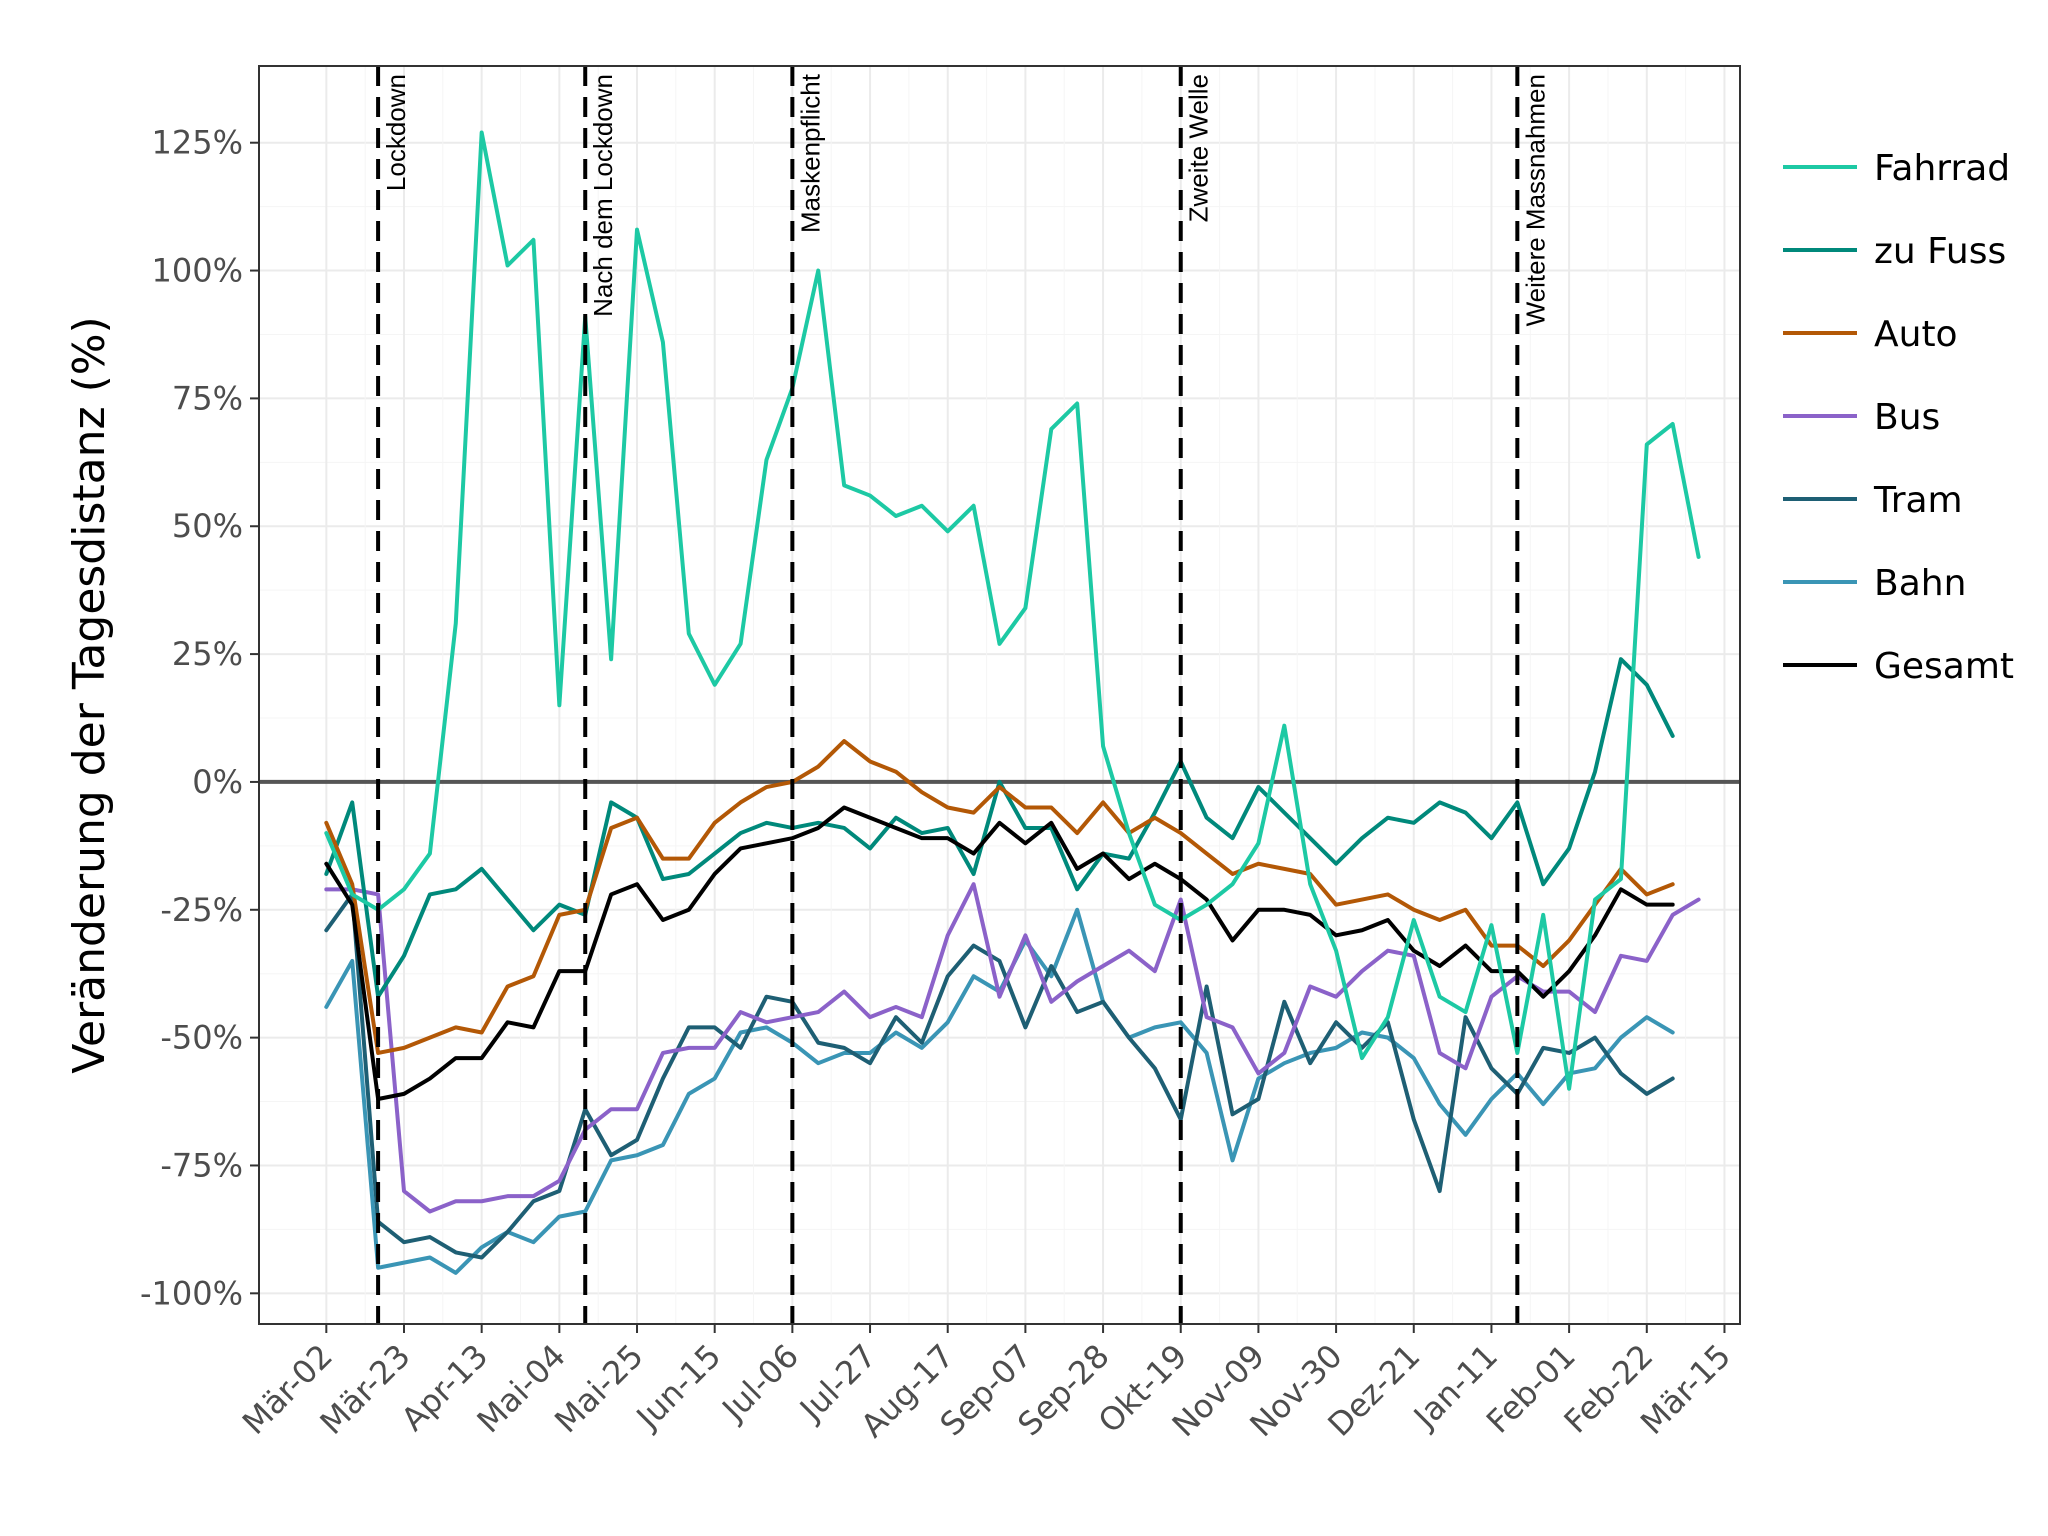 This screenshot has width=2048, height=1536. I want to click on series-line-auto, so click(999, 897).